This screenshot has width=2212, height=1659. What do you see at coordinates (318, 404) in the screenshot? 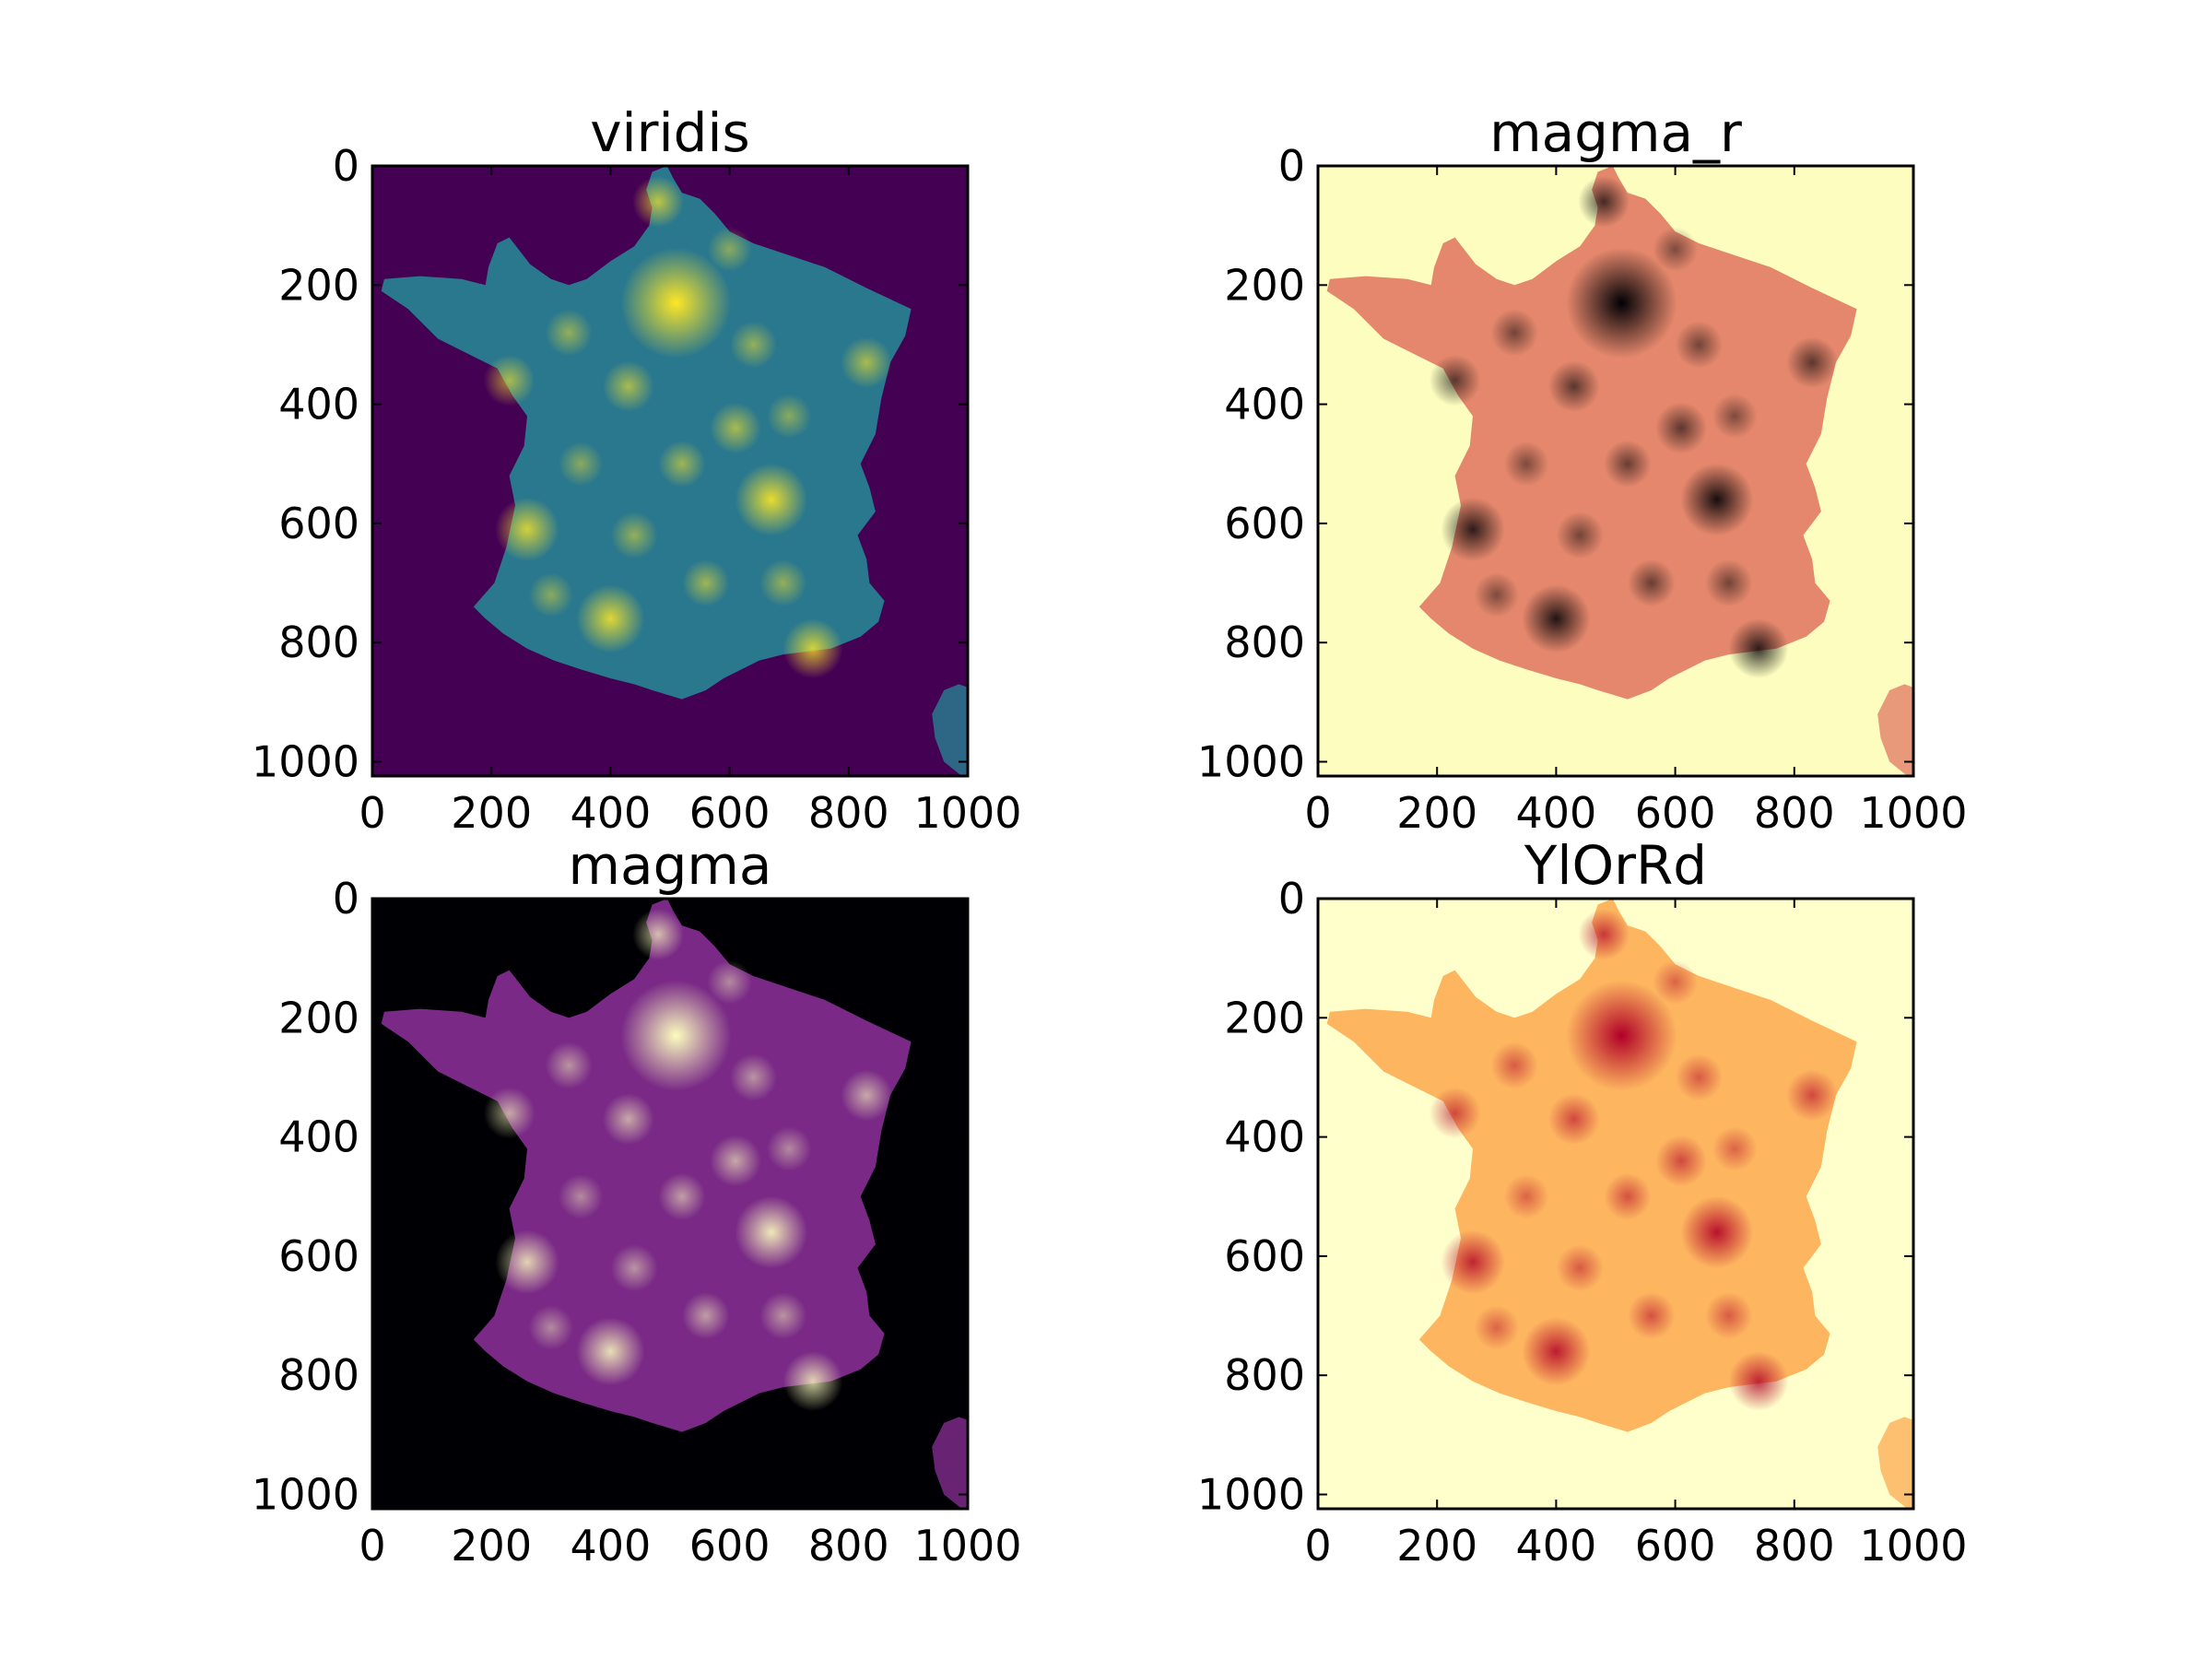
I see `y-tick-label: 400` at bounding box center [318, 404].